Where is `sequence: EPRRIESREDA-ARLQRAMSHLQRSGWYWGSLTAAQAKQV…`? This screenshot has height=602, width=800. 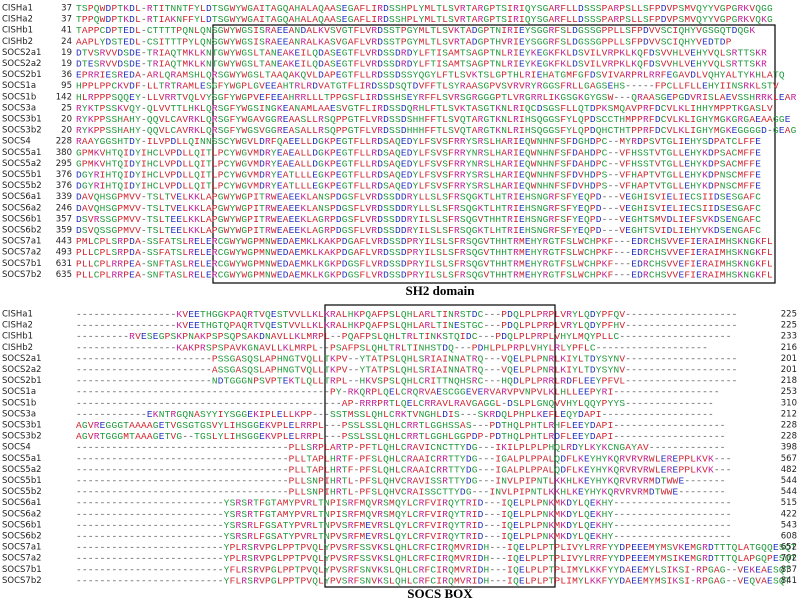
sequence: EPRRIESREDA-ARLQRAMSHLQRSGWYWGSLTAAQAKQV… is located at coordinates (430, 74).